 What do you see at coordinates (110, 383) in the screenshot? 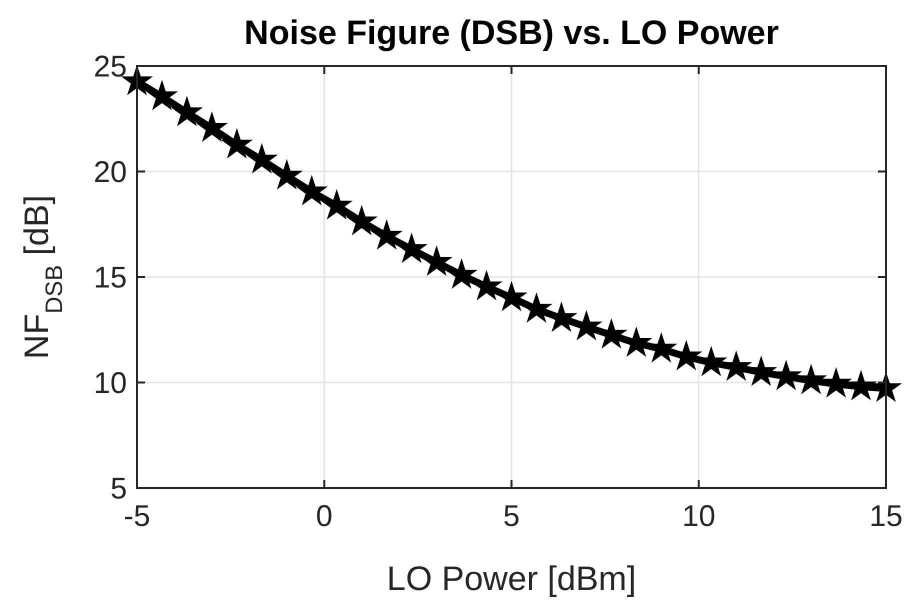
I see `y-tick-label: 10` at bounding box center [110, 383].